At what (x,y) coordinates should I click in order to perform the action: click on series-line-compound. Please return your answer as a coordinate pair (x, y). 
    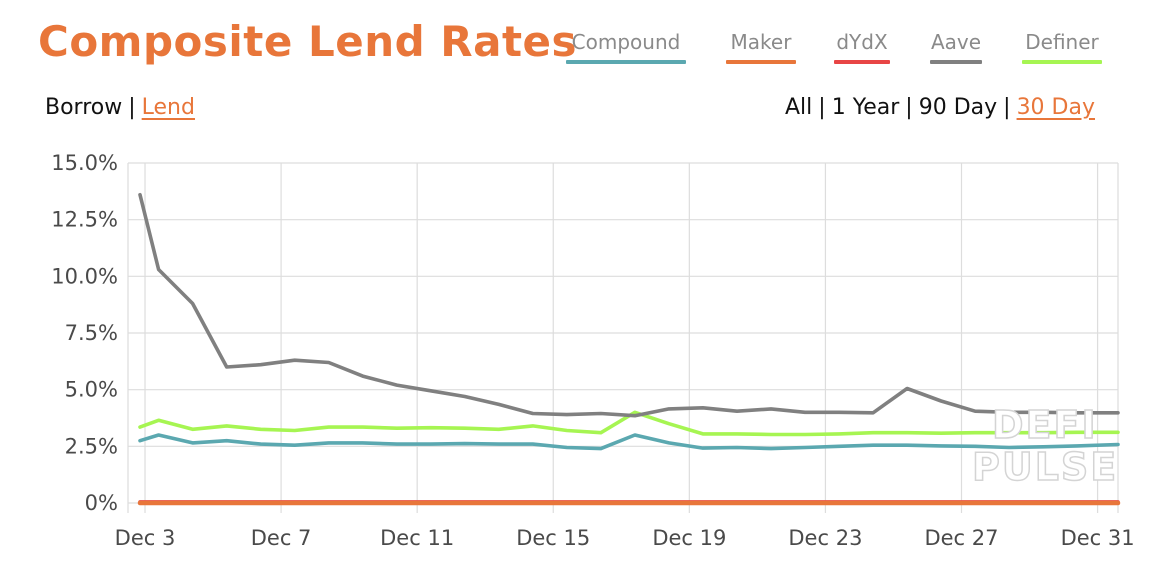
    Looking at the image, I should click on (629, 442).